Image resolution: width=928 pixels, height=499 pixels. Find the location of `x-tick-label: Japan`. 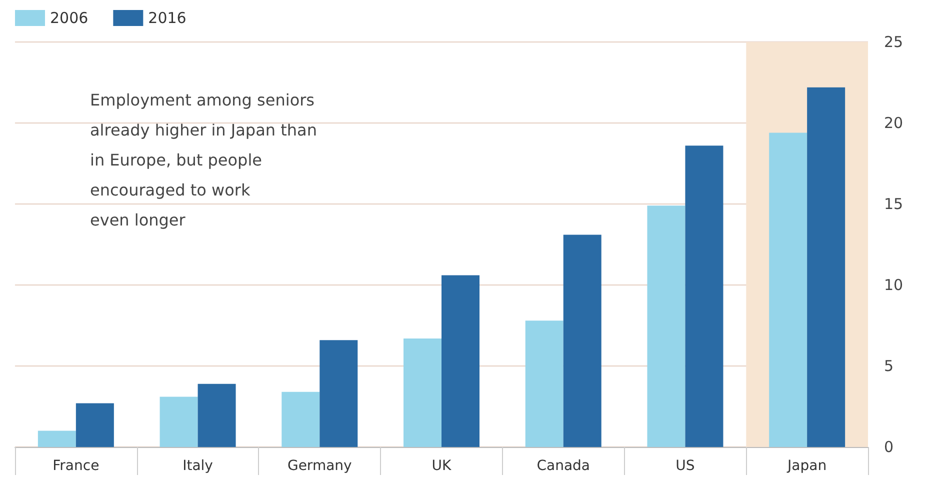

x-tick-label: Japan is located at coordinates (806, 466).